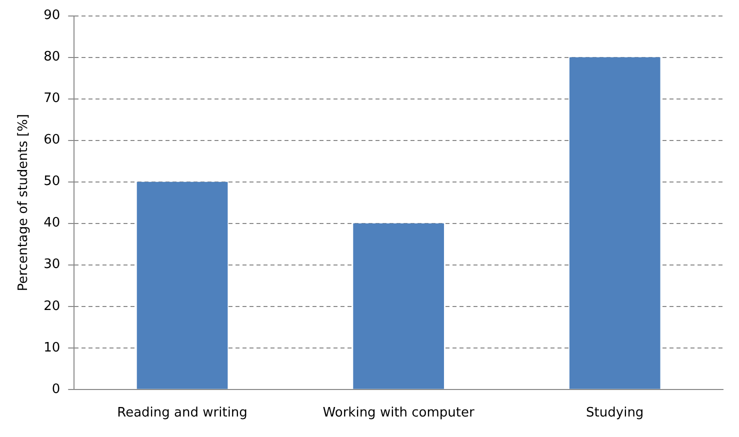 This screenshot has width=739, height=437. I want to click on y-tick-label: 80, so click(52, 57).